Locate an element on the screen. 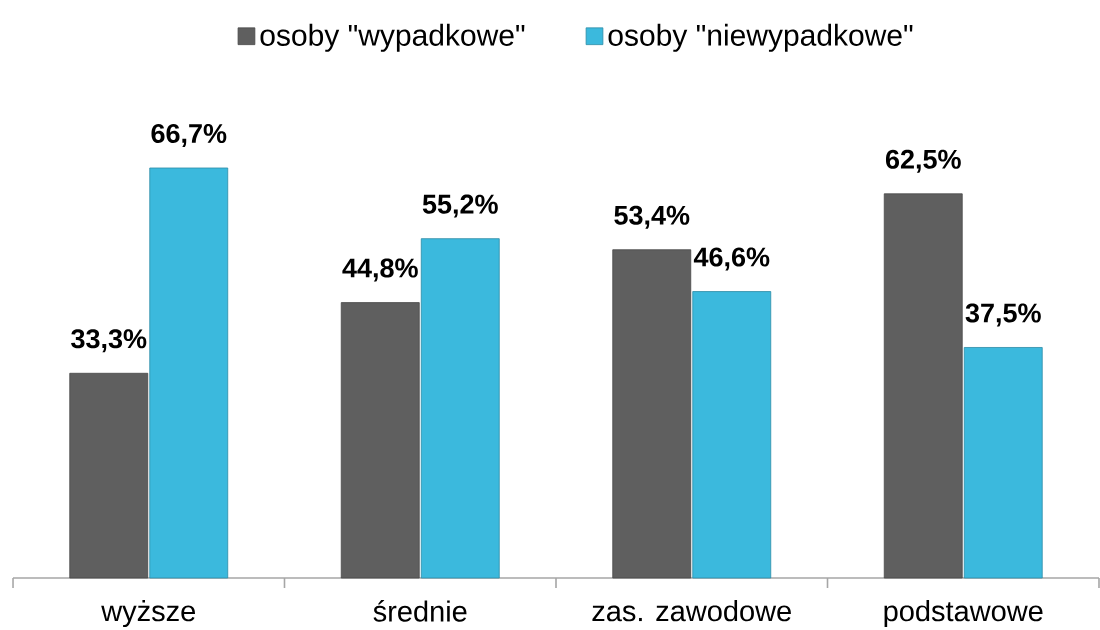 This screenshot has height=630, width=1100. x-tick-label: średnie is located at coordinates (420, 611).